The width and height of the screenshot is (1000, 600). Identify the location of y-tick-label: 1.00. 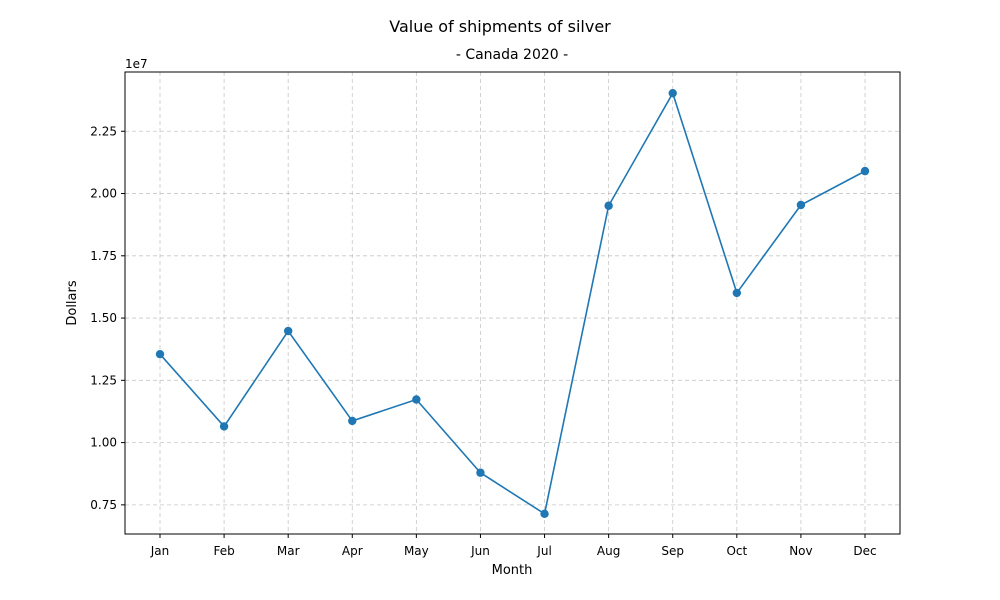
(103, 443).